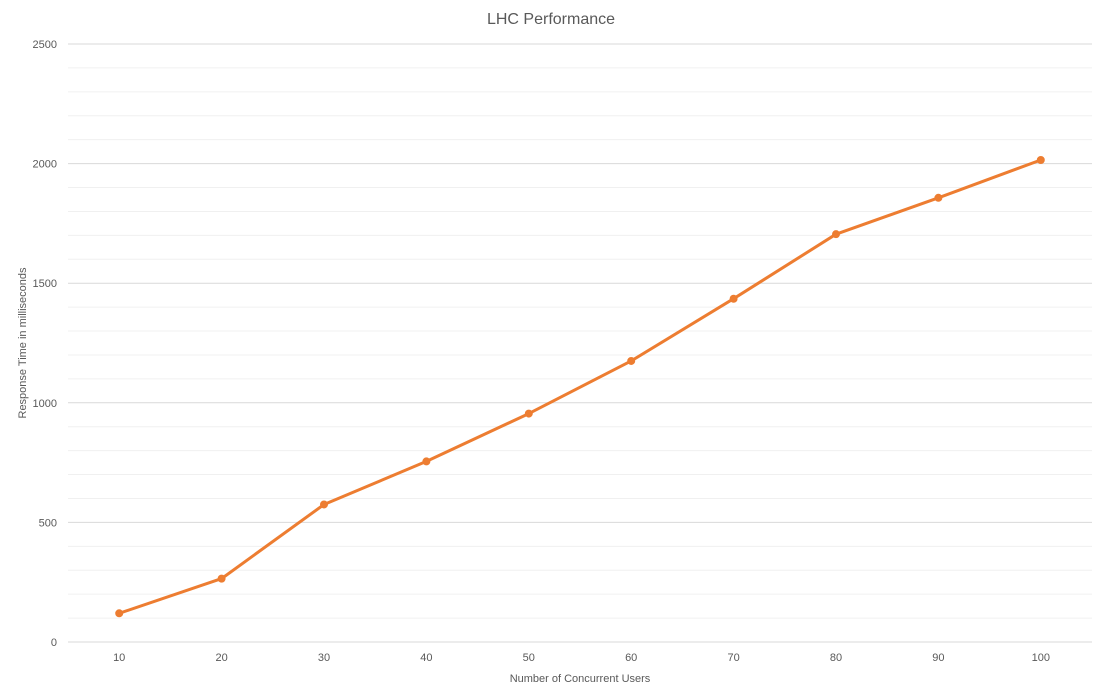  What do you see at coordinates (54, 643) in the screenshot?
I see `y-tick-label: 0` at bounding box center [54, 643].